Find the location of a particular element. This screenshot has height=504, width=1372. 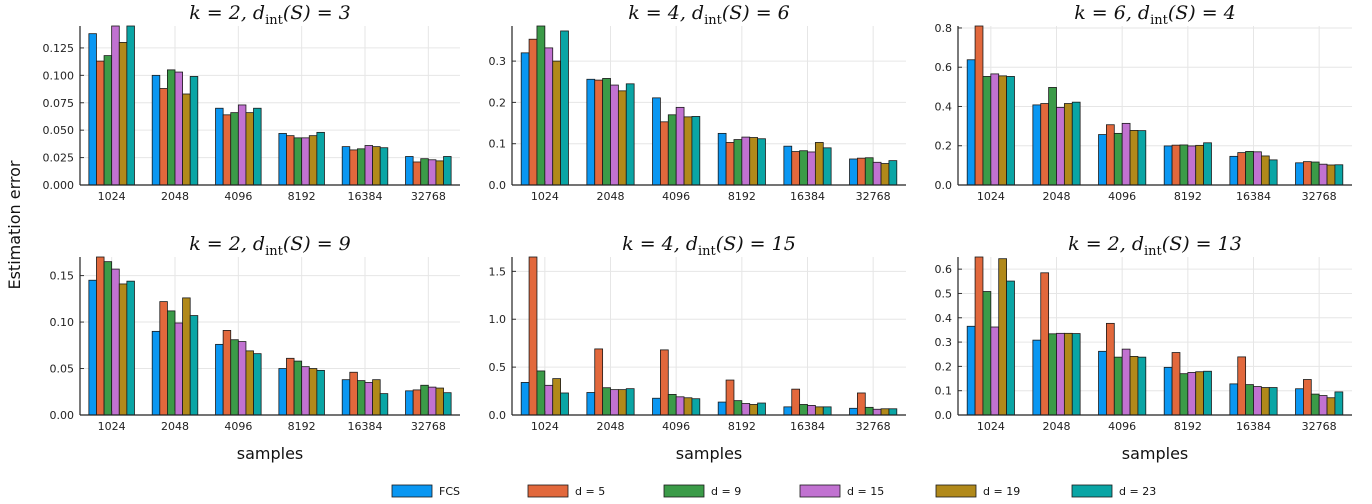

y-tick-label: 0.6 is located at coordinates (944, 269).